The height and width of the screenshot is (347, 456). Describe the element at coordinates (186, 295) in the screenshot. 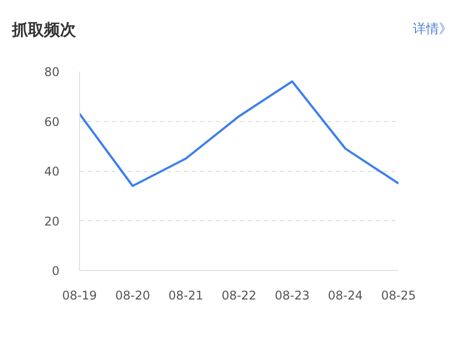

I see `x-tick-label: 08-21` at that location.